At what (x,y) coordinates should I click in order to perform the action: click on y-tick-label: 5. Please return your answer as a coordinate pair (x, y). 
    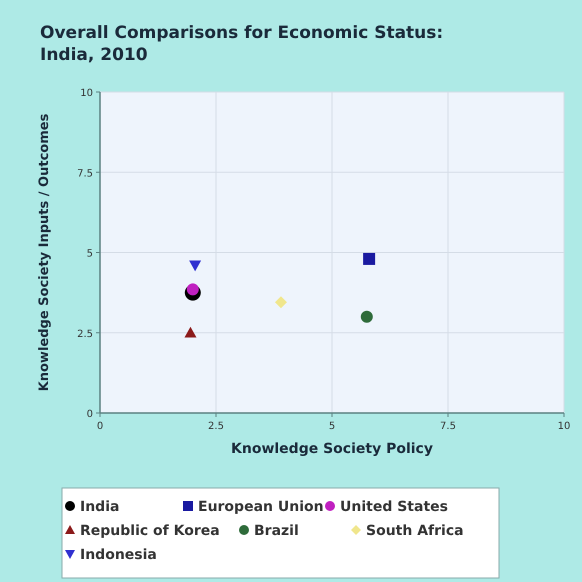
    Looking at the image, I should click on (89, 254).